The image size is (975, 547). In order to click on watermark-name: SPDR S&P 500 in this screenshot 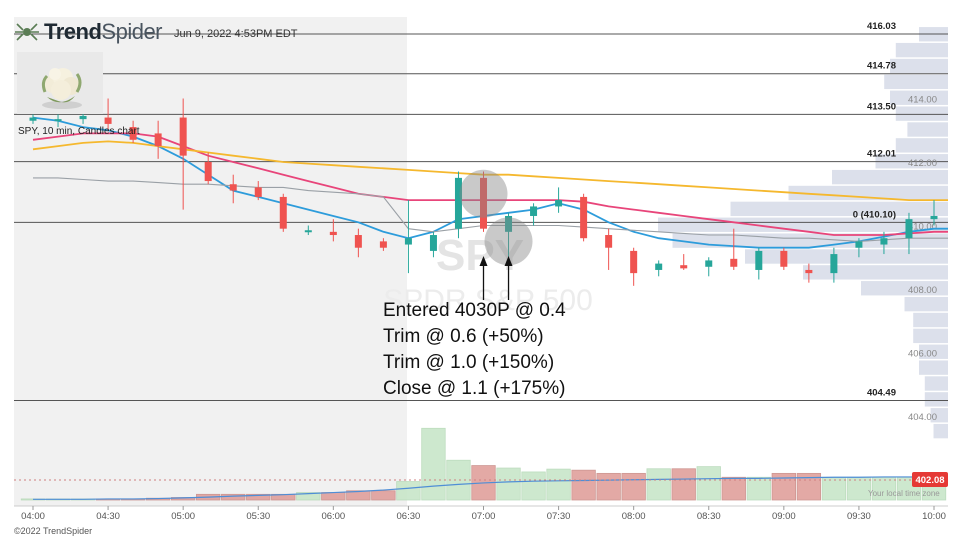, I will do `click(488, 300)`.